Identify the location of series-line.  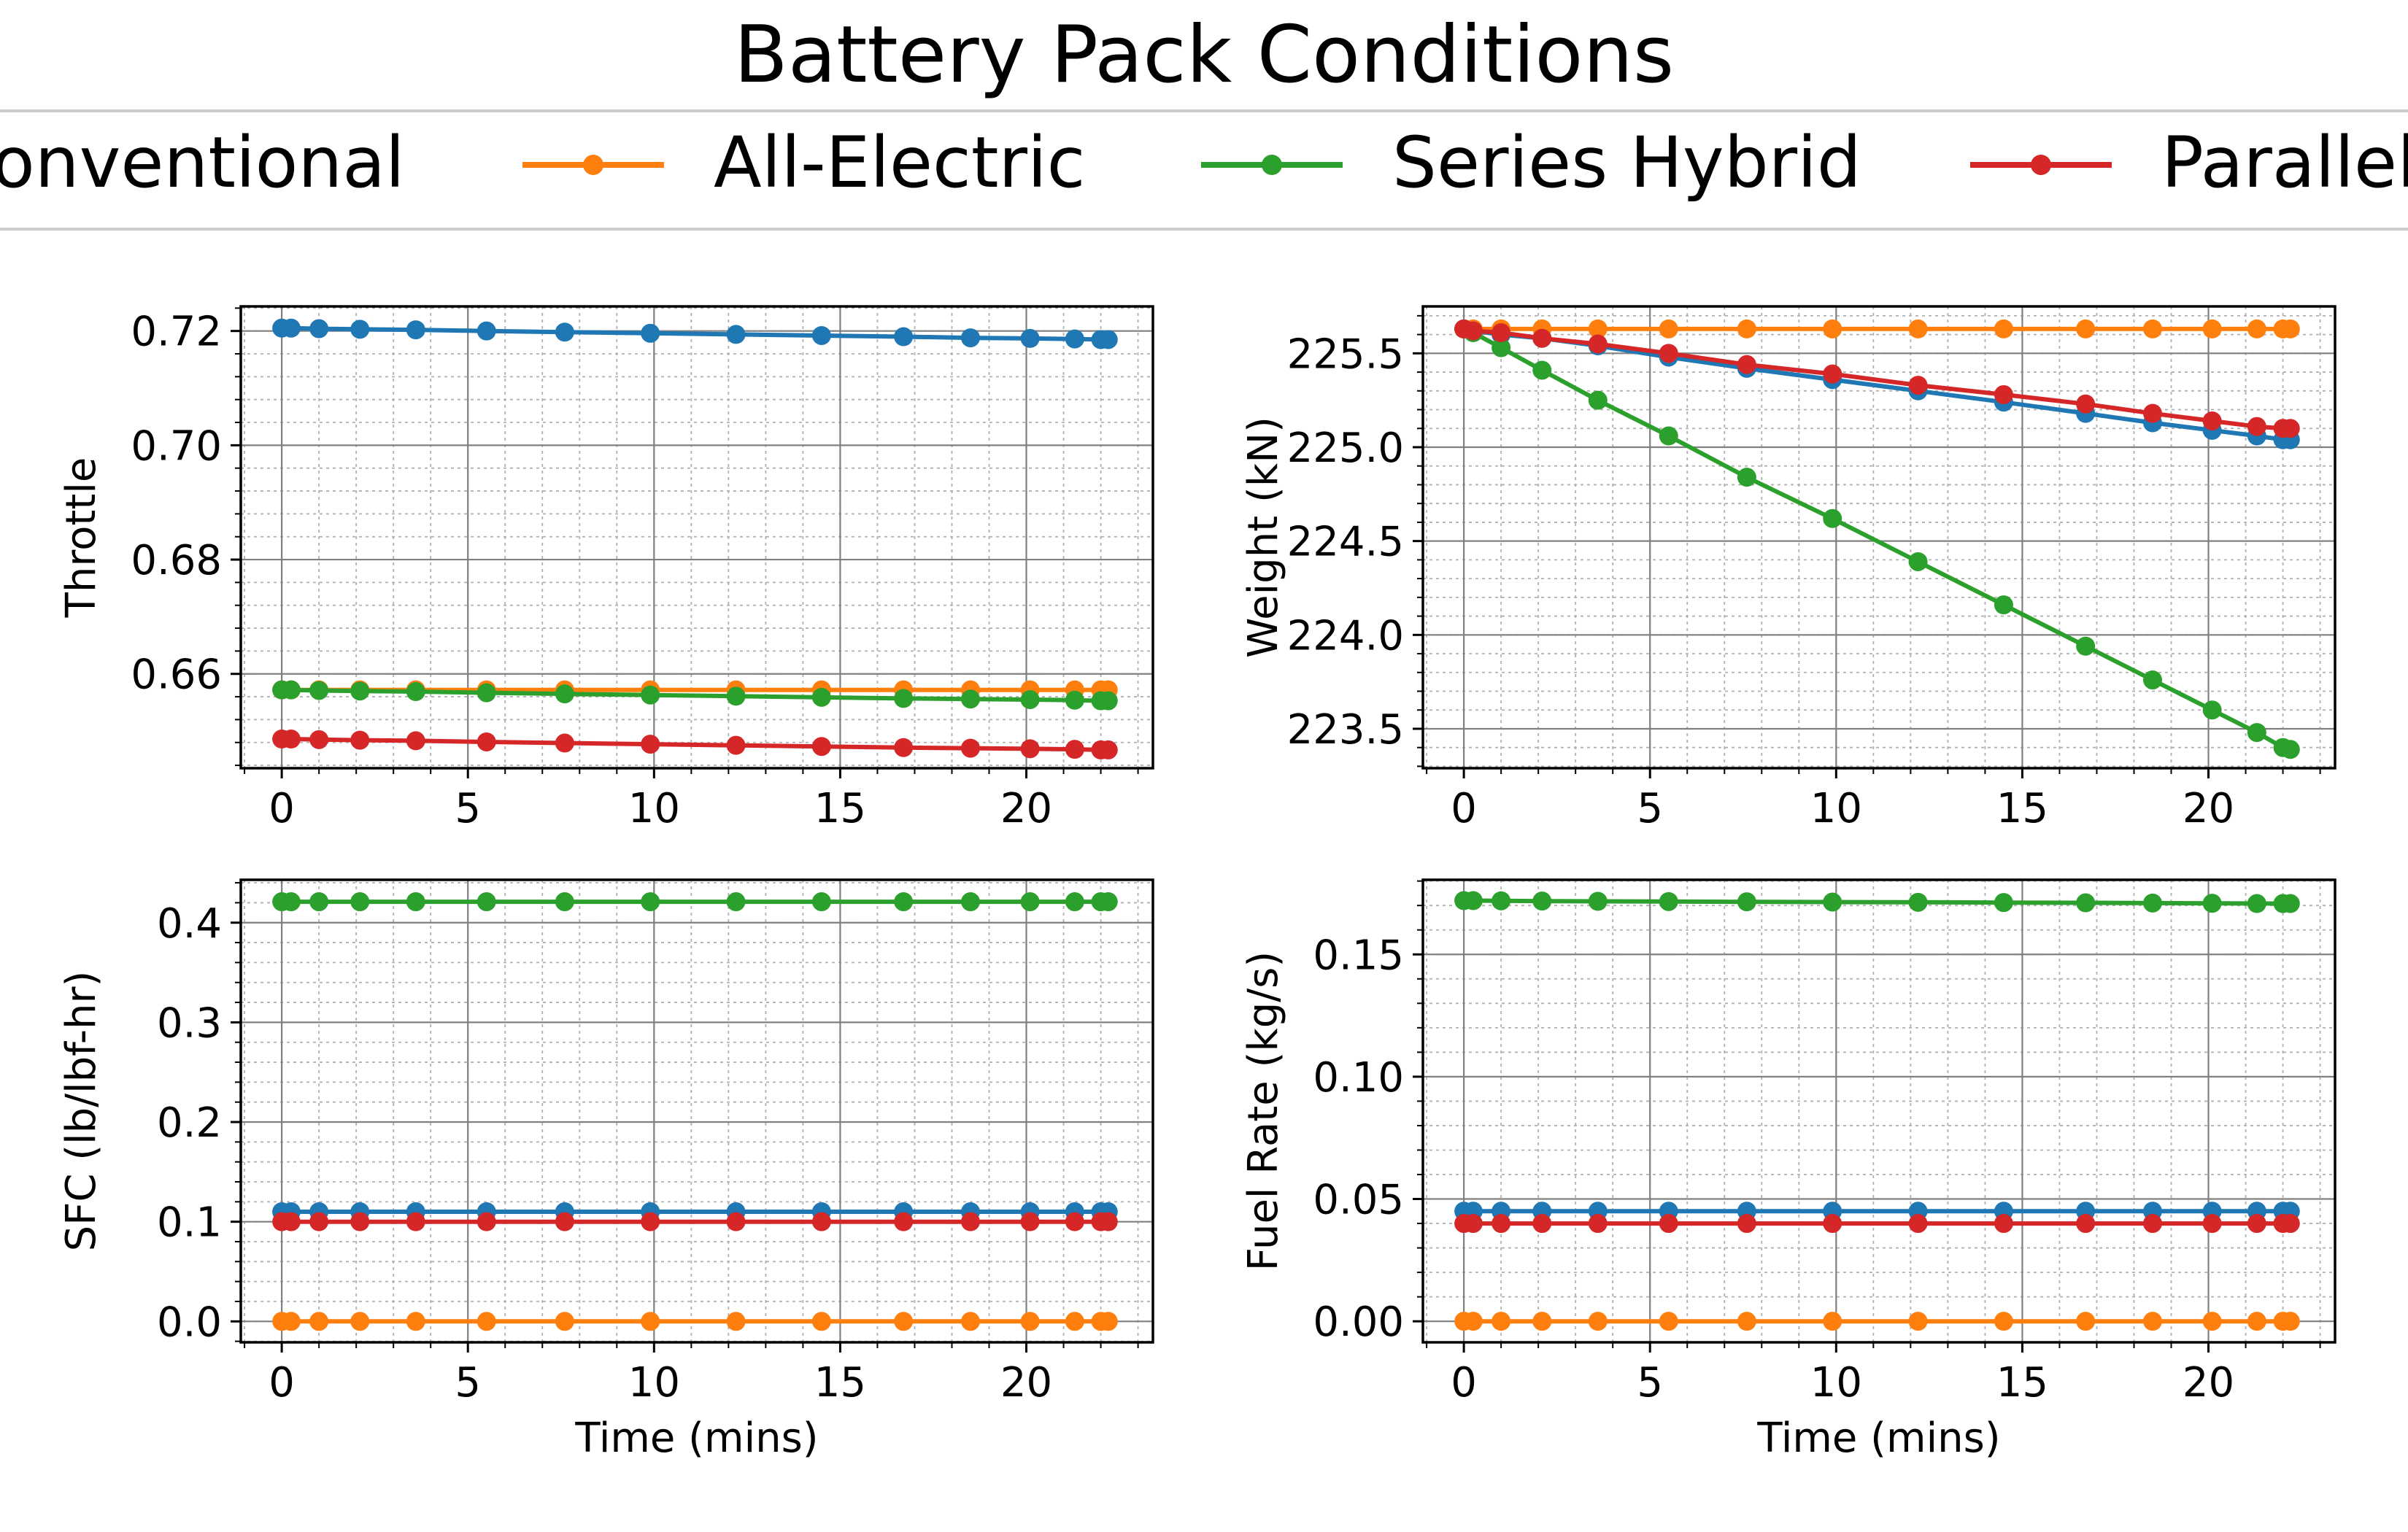
(695, 334).